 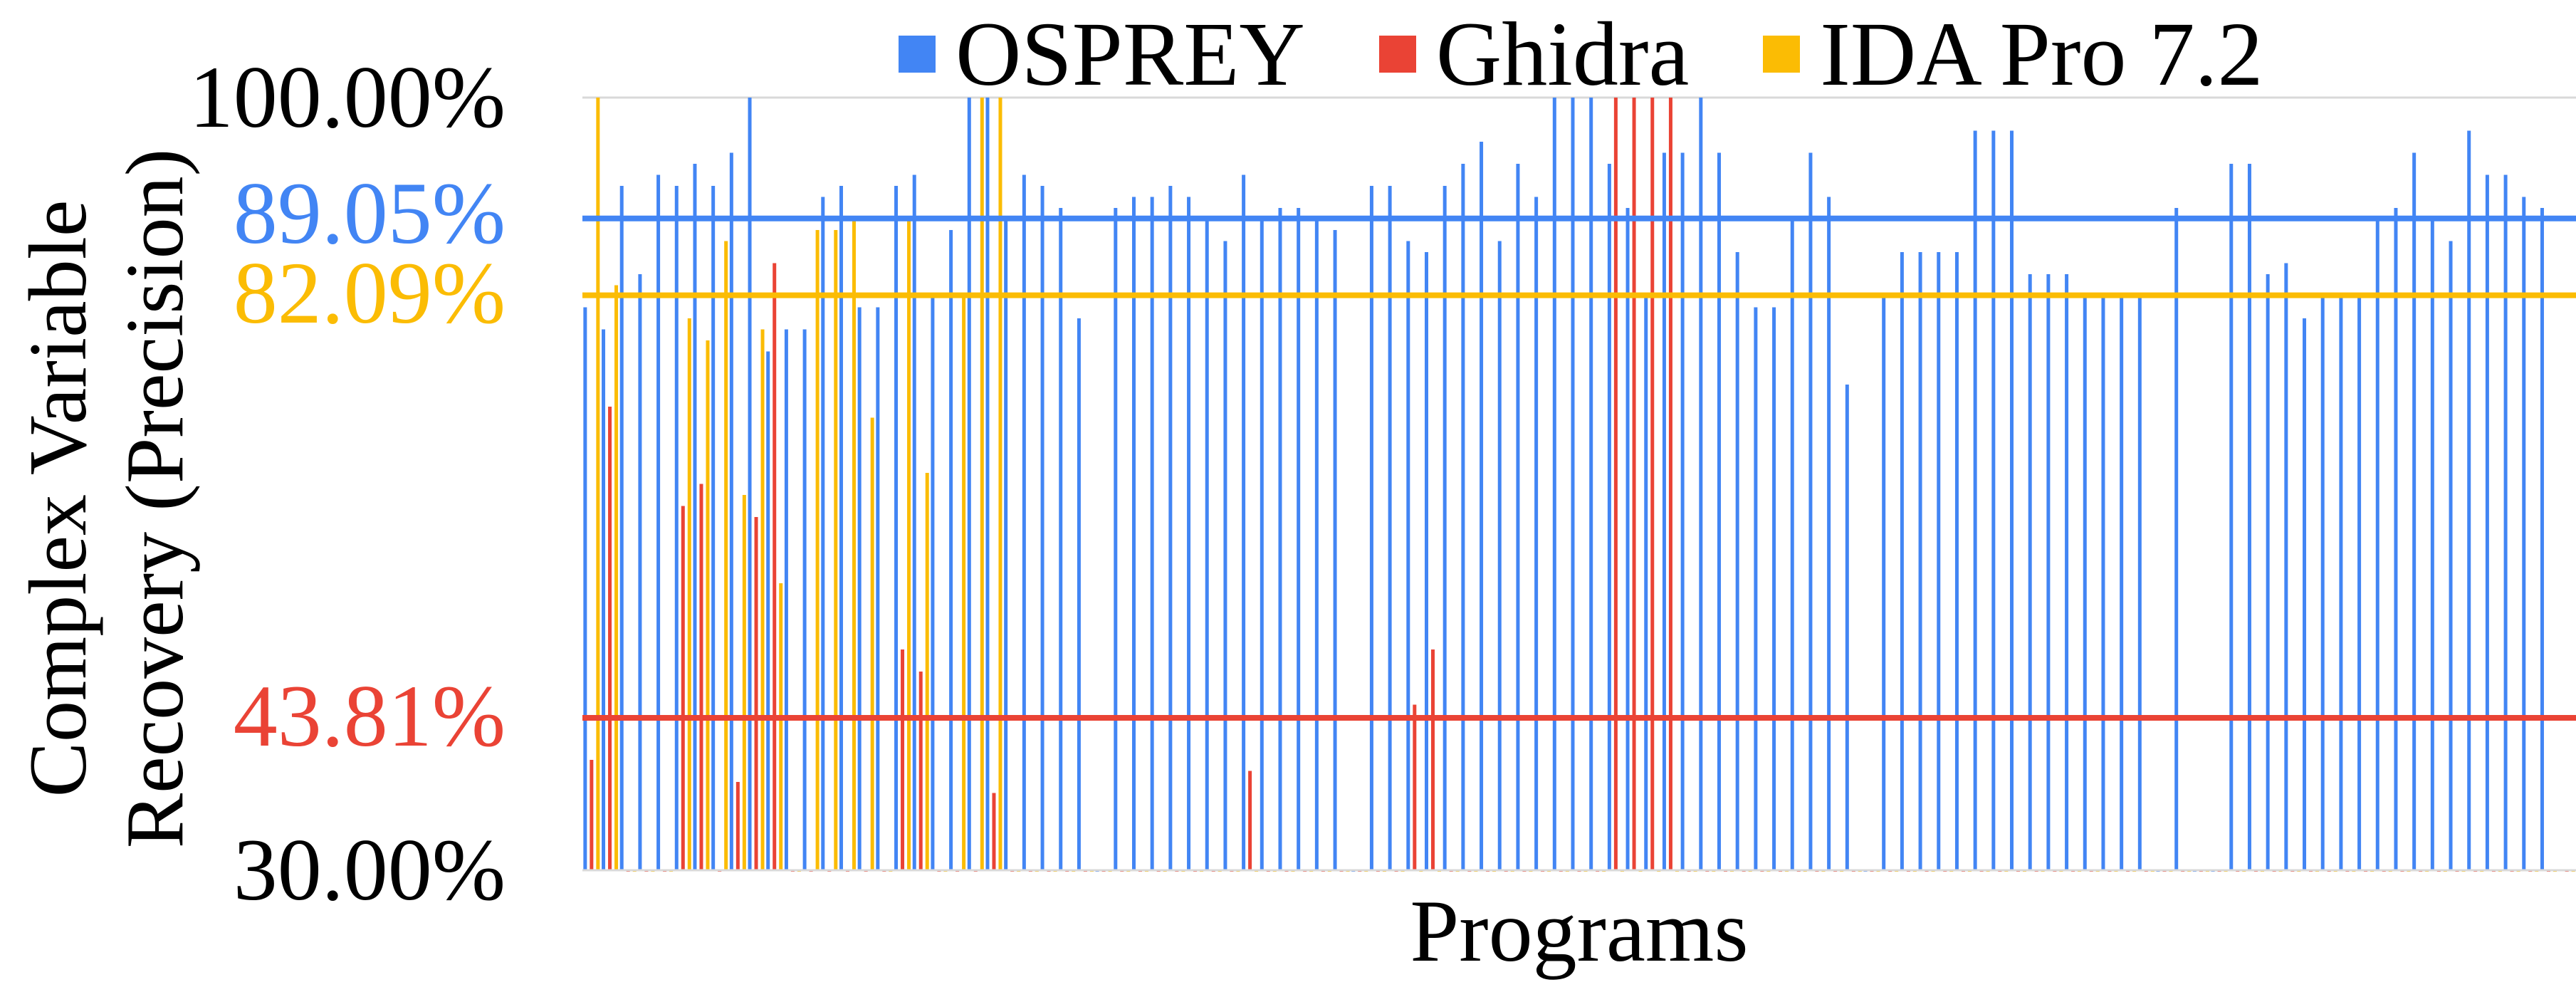 I want to click on legend-swatch-ida, so click(x=1782, y=55).